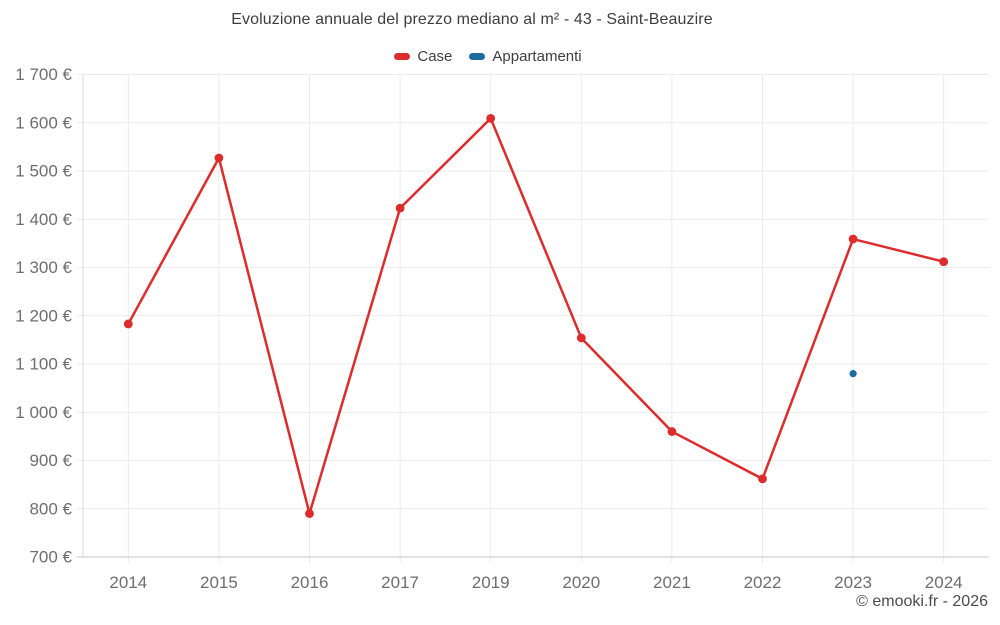 The image size is (1000, 625). Describe the element at coordinates (537, 56) in the screenshot. I see `legend-label-appartamenti: Appartamenti` at that location.